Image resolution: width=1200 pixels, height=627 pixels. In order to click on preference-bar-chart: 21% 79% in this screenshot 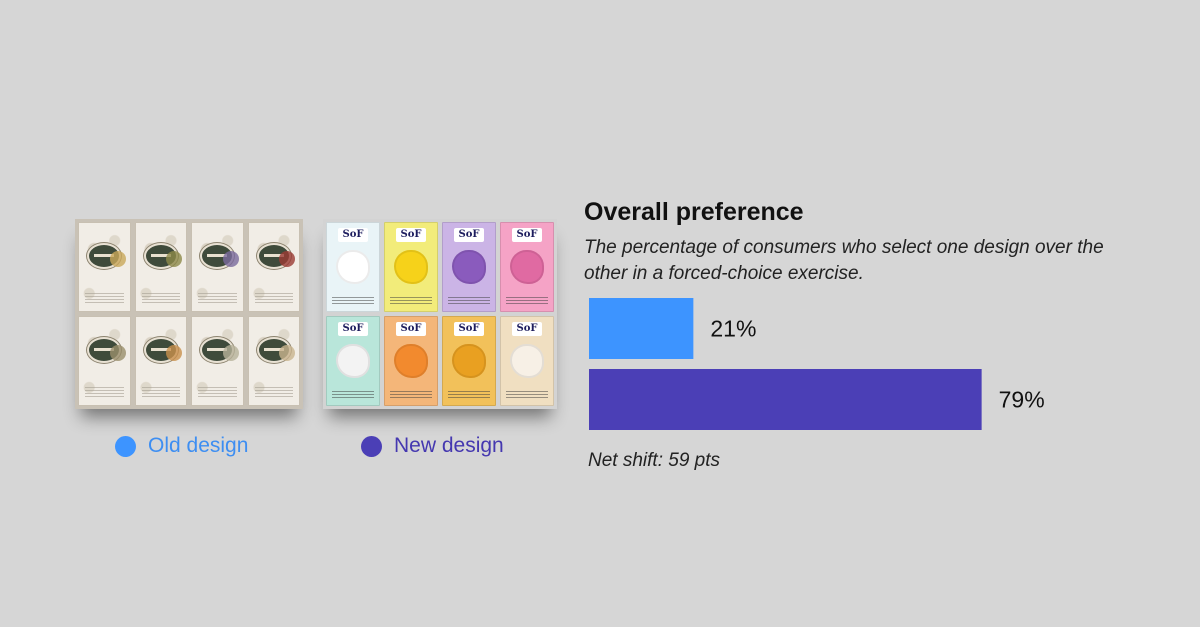, I will do `click(817, 364)`.